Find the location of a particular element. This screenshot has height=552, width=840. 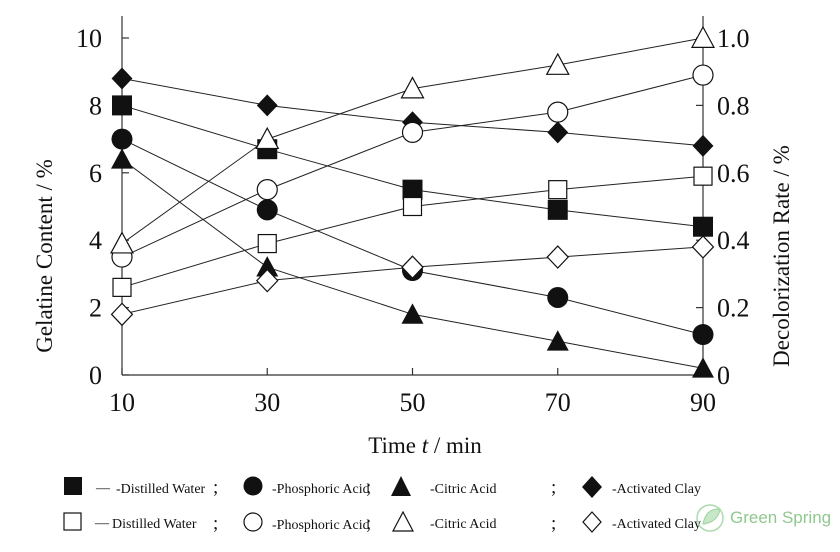

y-left-tick-labels: 0 2 4 6 8 10 is located at coordinates (89, 207).